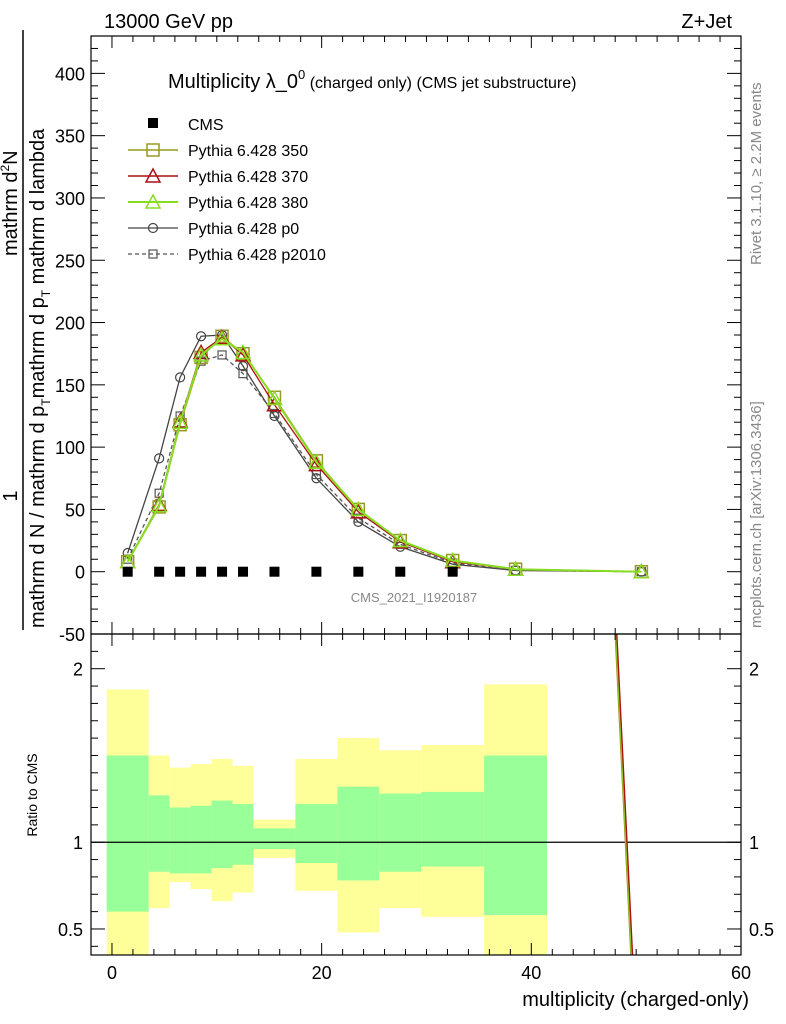 This screenshot has height=1024, width=786. I want to click on header-right: Z+Jet, so click(706, 22).